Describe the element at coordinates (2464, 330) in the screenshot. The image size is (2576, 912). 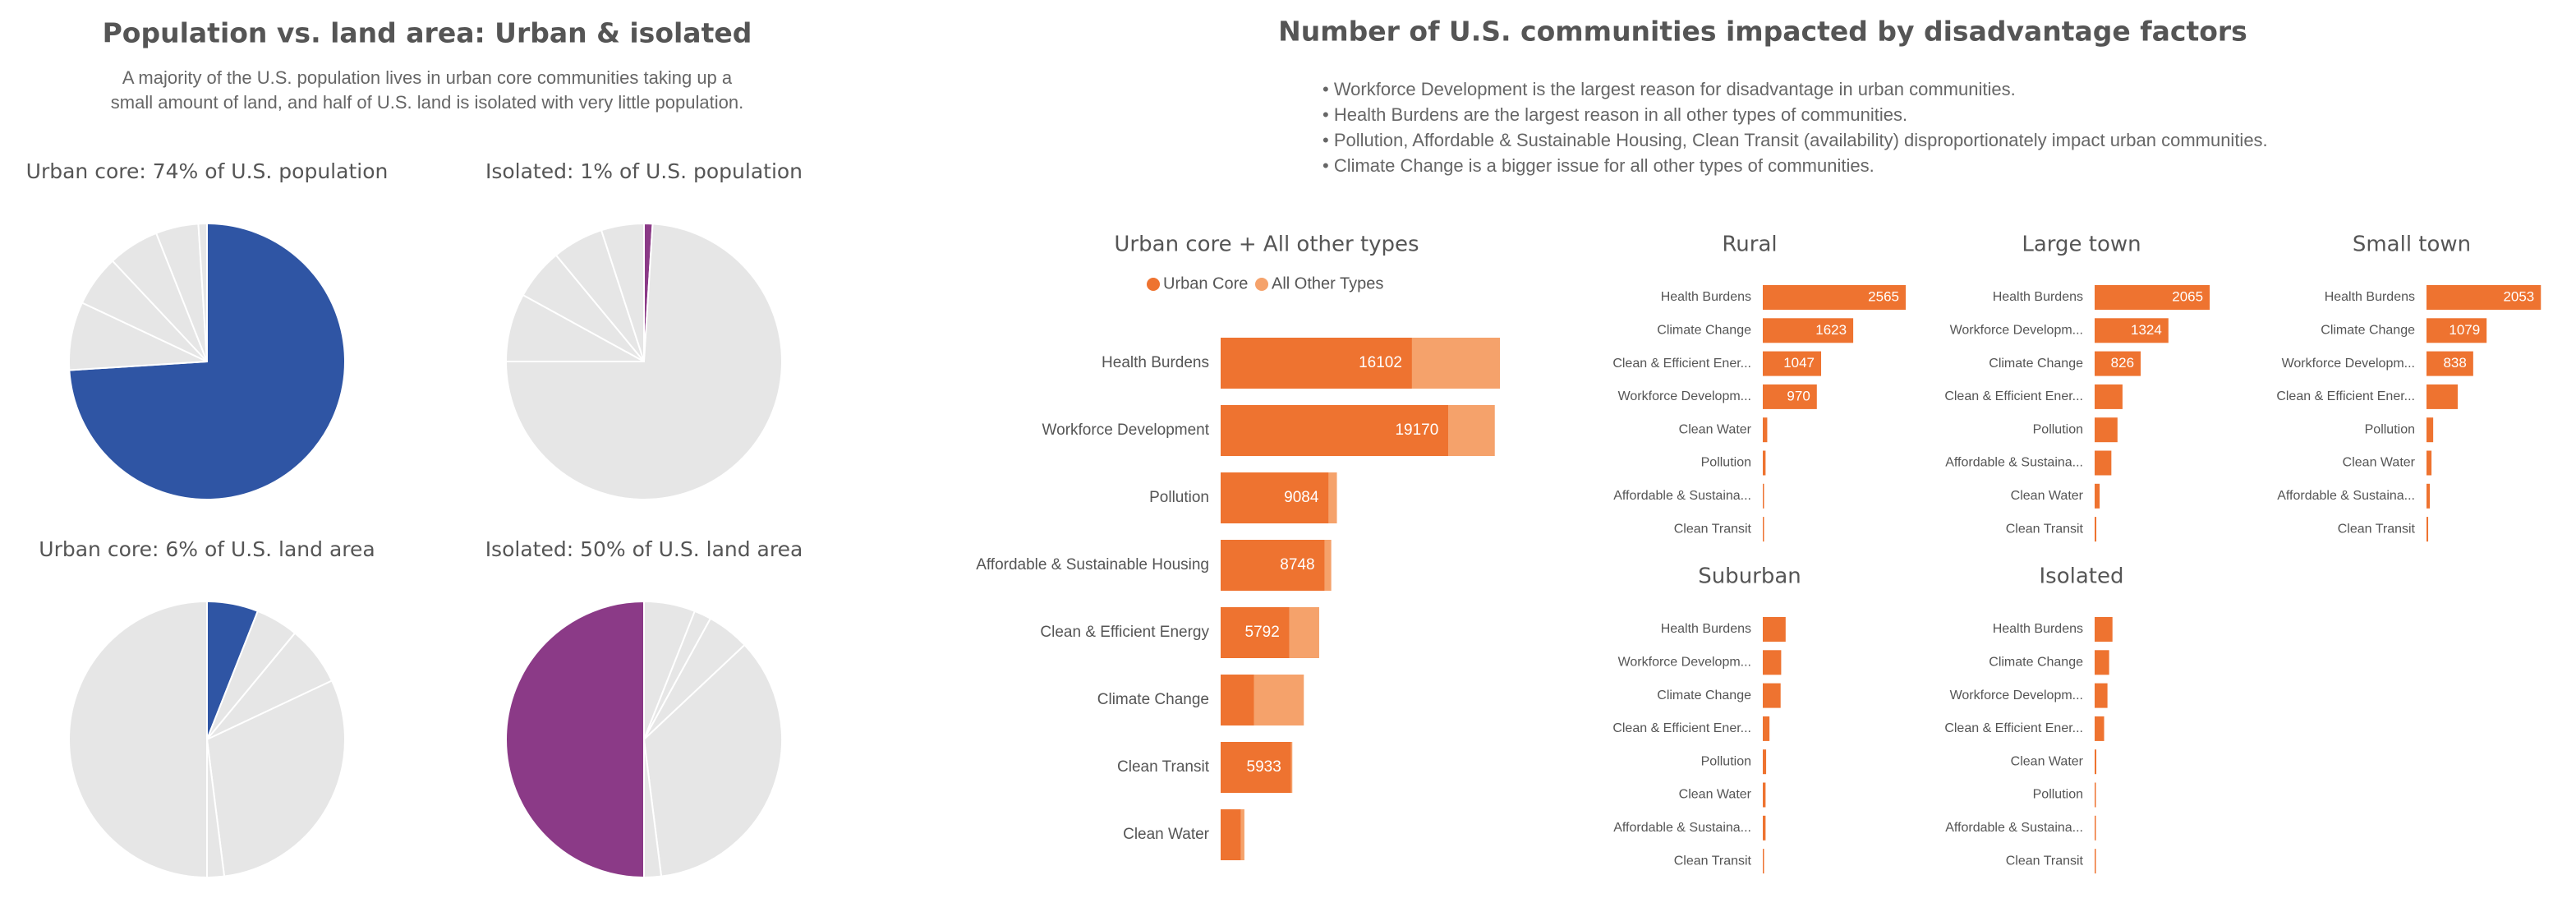
I see `data-label: 1079` at that location.